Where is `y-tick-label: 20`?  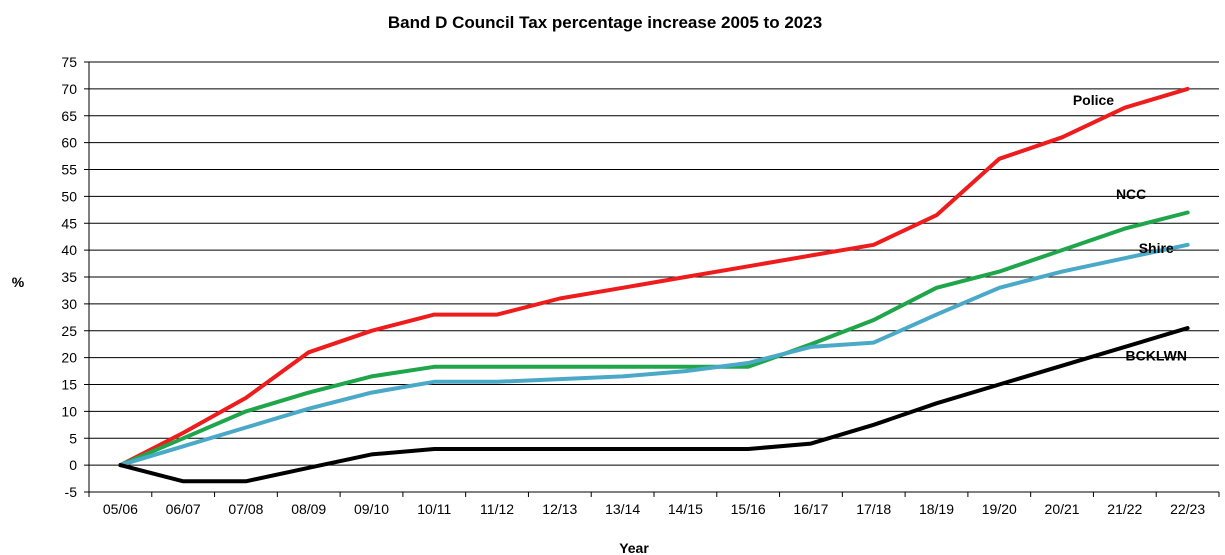 y-tick-label: 20 is located at coordinates (69, 358).